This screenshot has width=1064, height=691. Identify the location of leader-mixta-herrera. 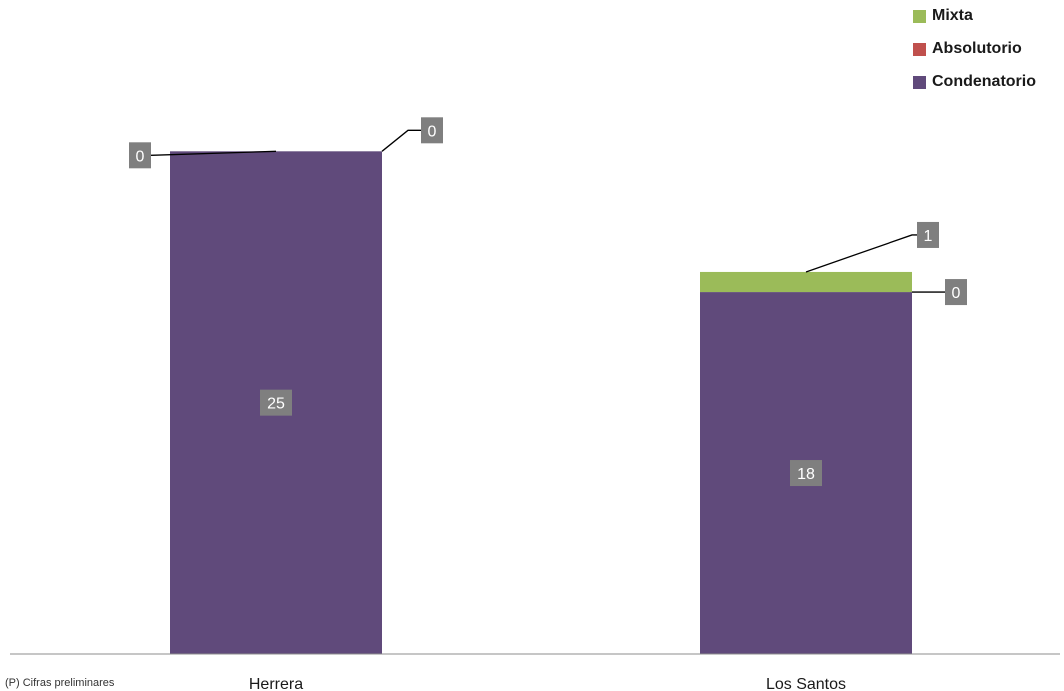
(401, 140).